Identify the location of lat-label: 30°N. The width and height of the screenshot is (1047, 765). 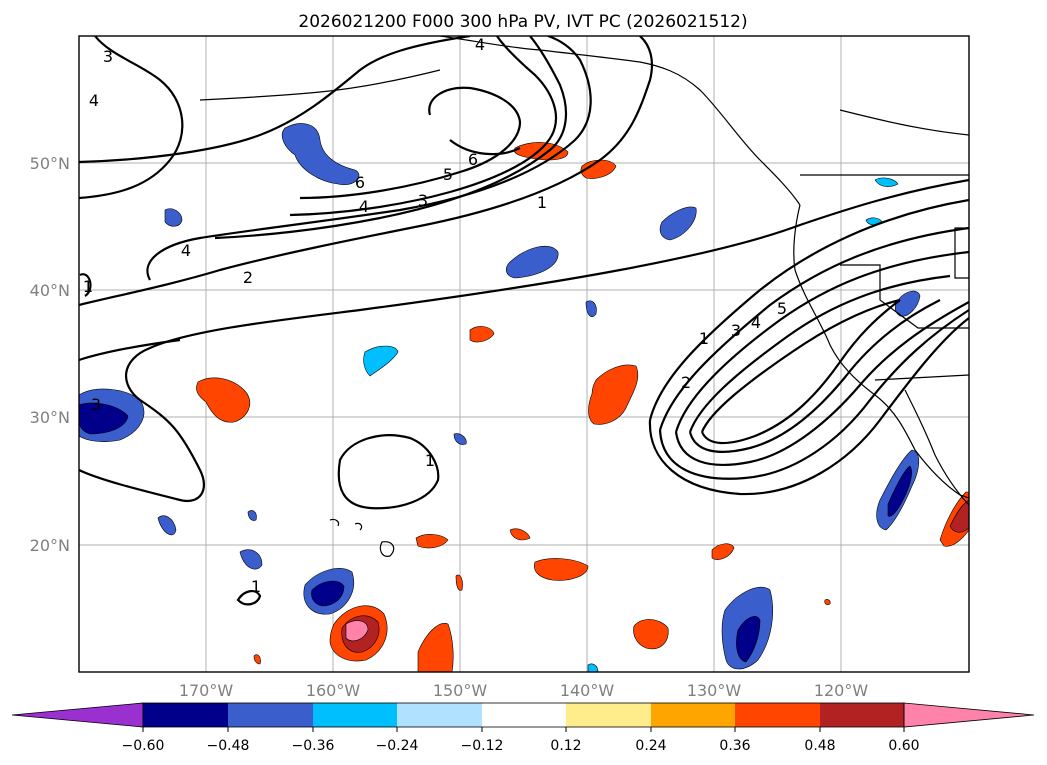
(50, 417).